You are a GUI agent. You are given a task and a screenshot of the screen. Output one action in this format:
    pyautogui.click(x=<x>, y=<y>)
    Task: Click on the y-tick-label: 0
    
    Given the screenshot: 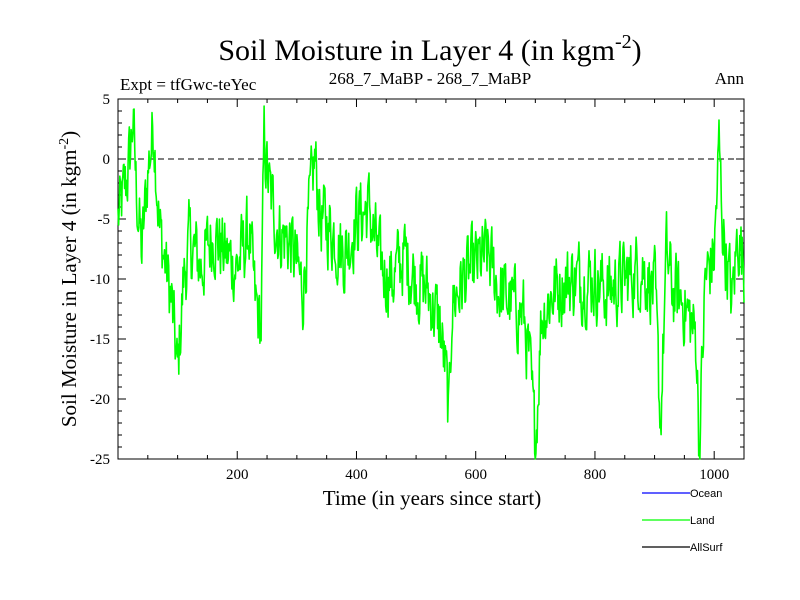 What is the action you would take?
    pyautogui.click(x=107, y=160)
    